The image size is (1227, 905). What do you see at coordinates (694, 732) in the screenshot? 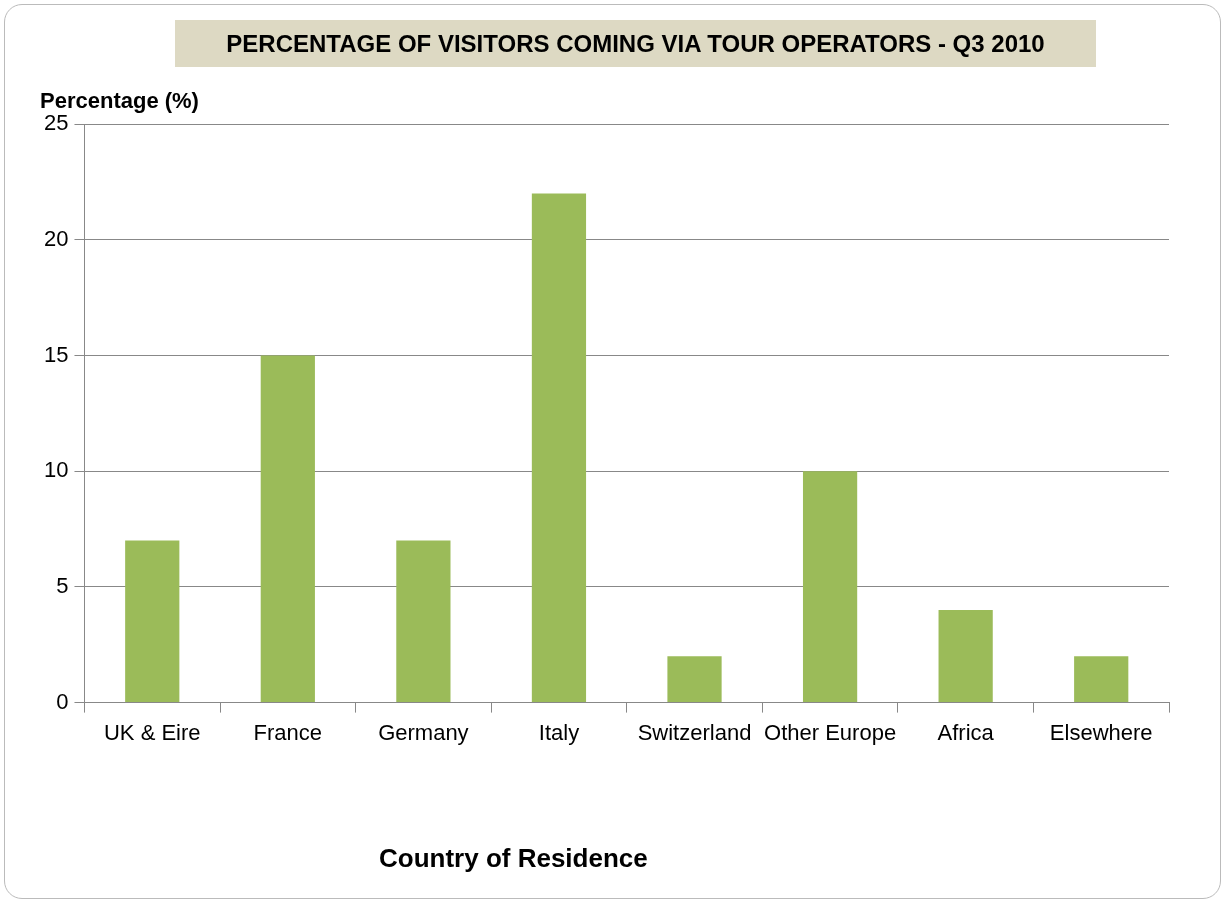
I see `x-tick-label: Switzerland` at bounding box center [694, 732].